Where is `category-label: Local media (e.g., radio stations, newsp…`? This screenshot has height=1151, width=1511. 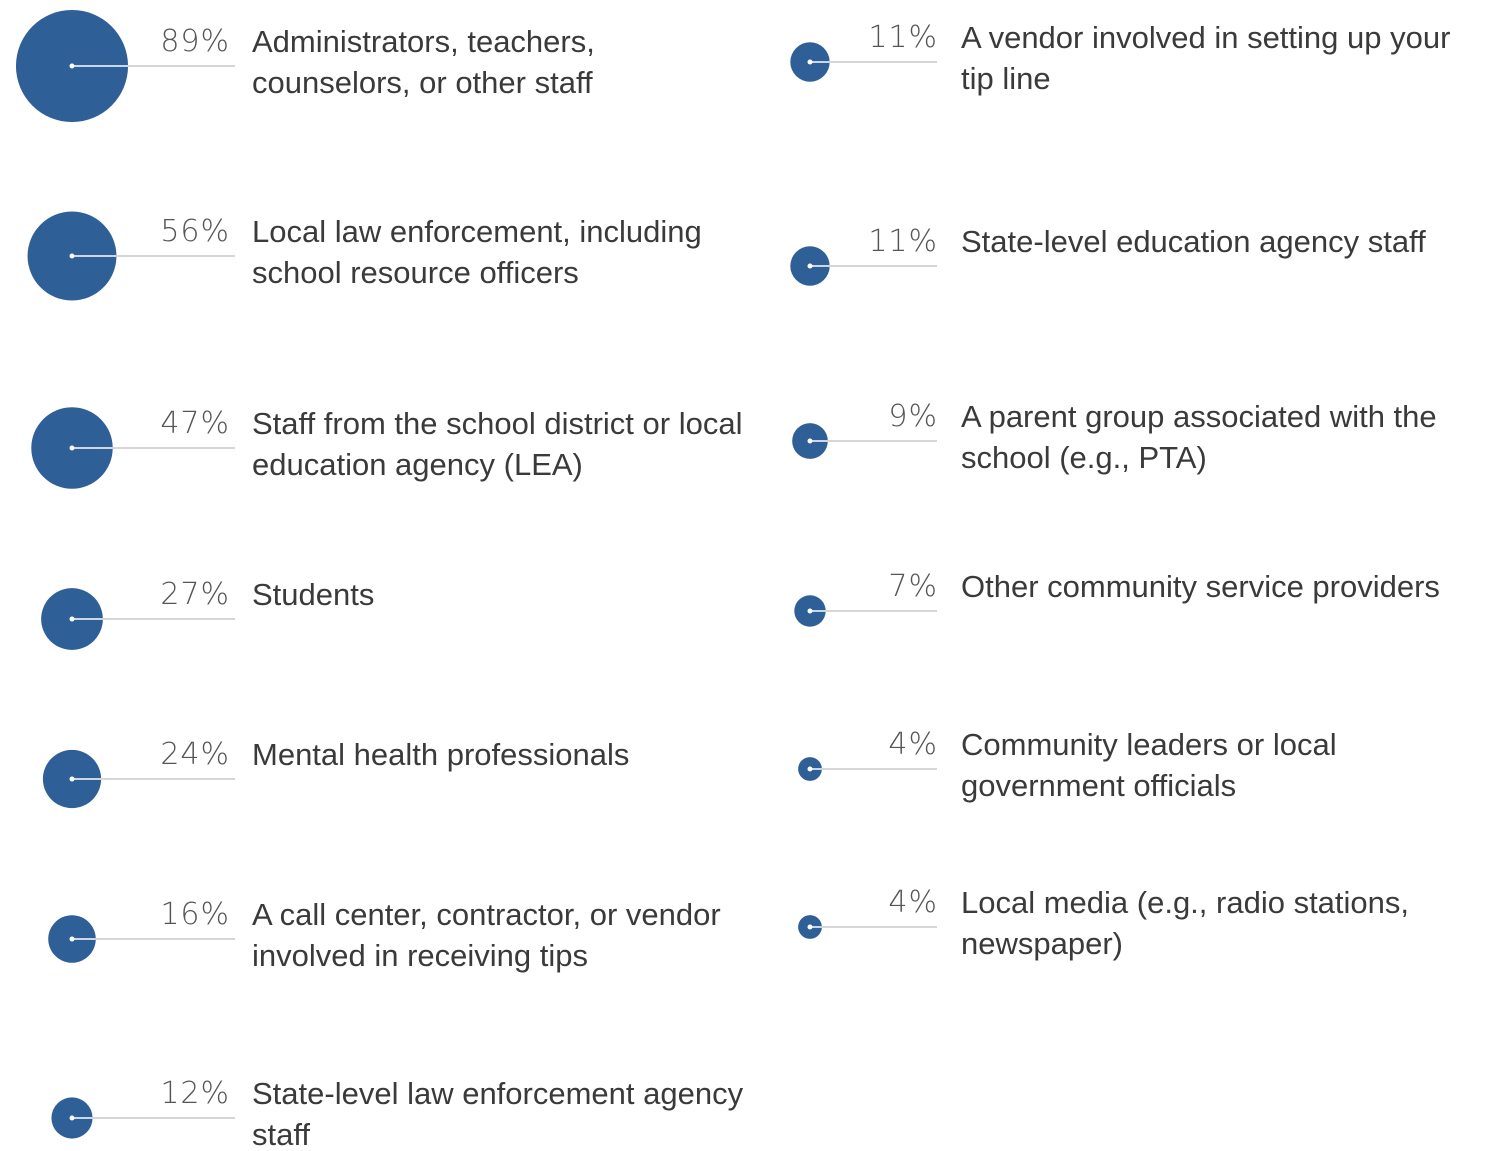
category-label: Local media (e.g., radio stations, newsp… is located at coordinates (1185, 923).